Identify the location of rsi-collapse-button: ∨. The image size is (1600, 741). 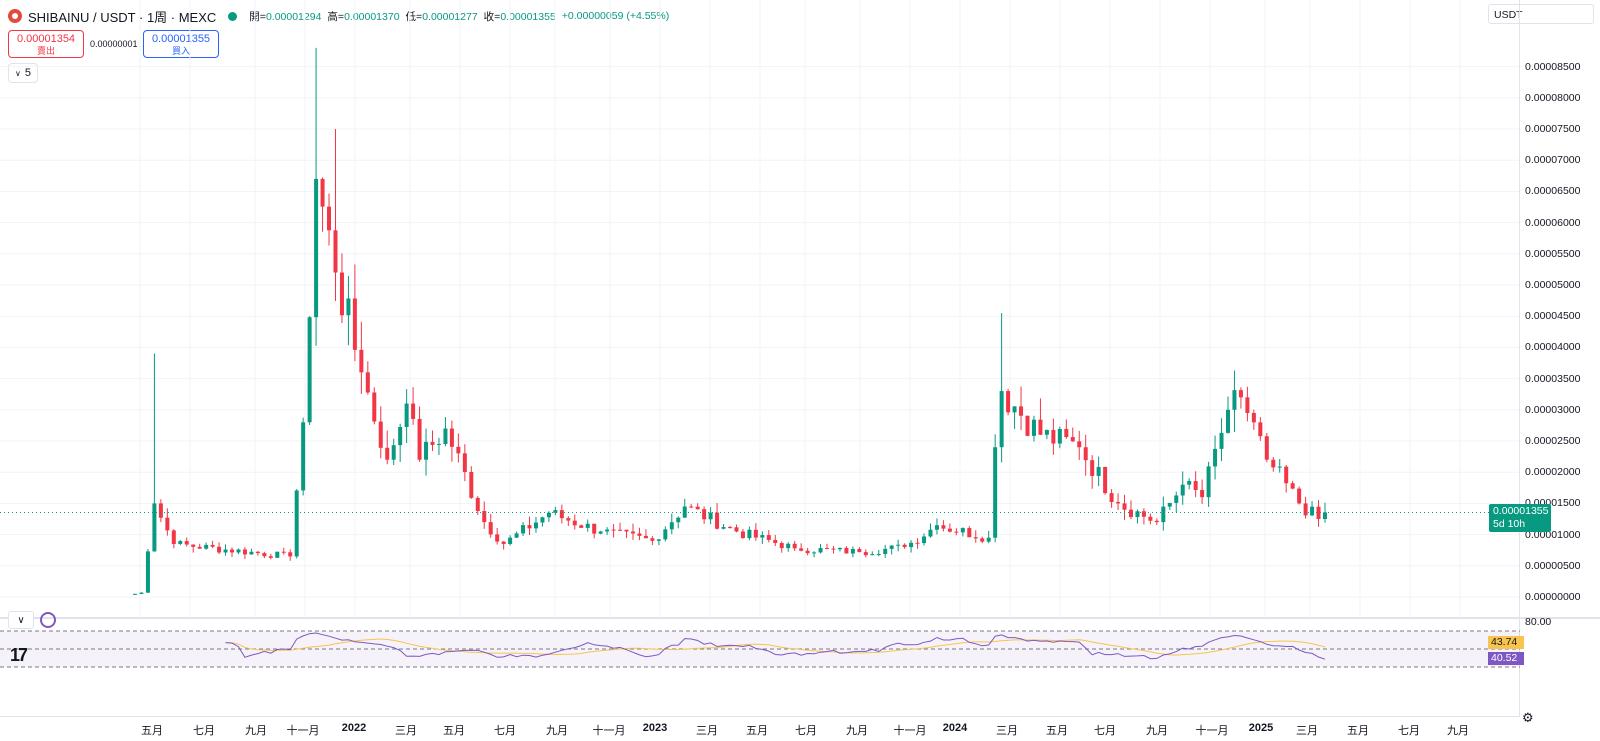
(21, 620).